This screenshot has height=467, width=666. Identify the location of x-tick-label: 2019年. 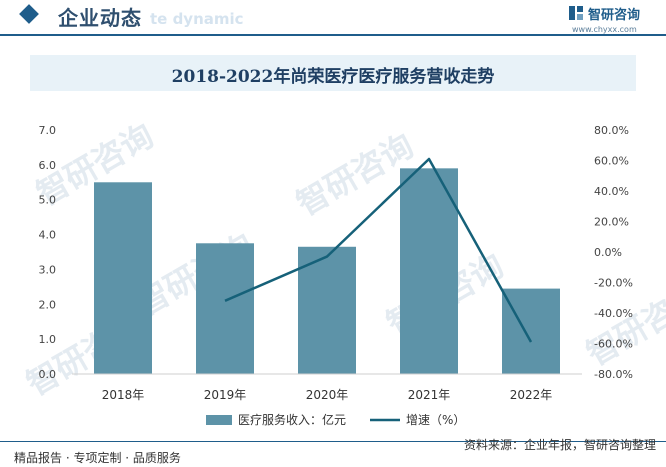
(225, 395).